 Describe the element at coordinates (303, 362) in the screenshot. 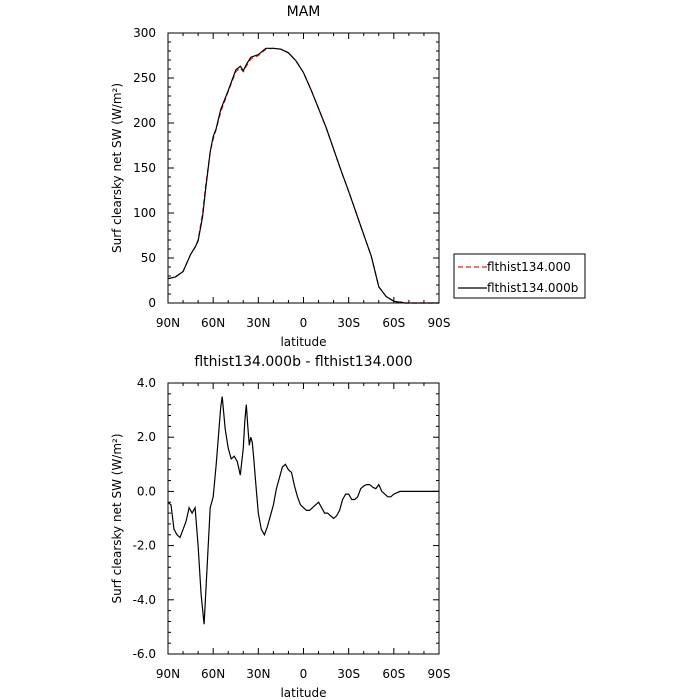

I see `chart-title: flthist134.000b - flthist134.000` at that location.